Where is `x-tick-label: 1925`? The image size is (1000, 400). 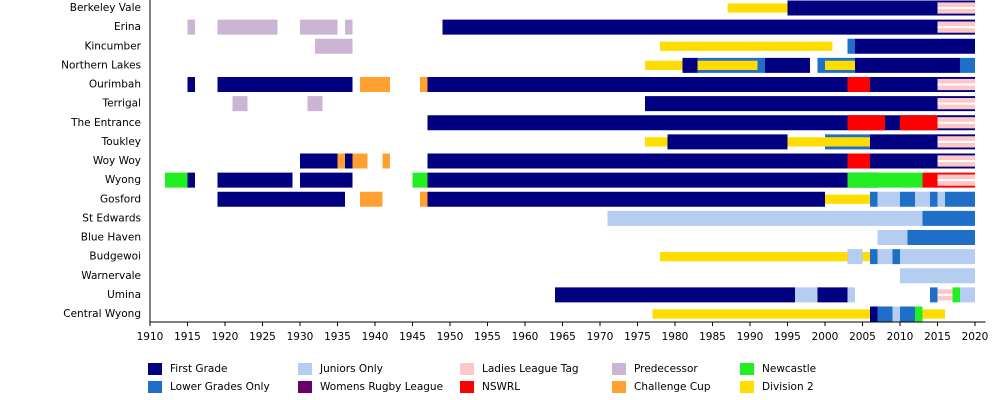 x-tick-label: 1925 is located at coordinates (262, 337).